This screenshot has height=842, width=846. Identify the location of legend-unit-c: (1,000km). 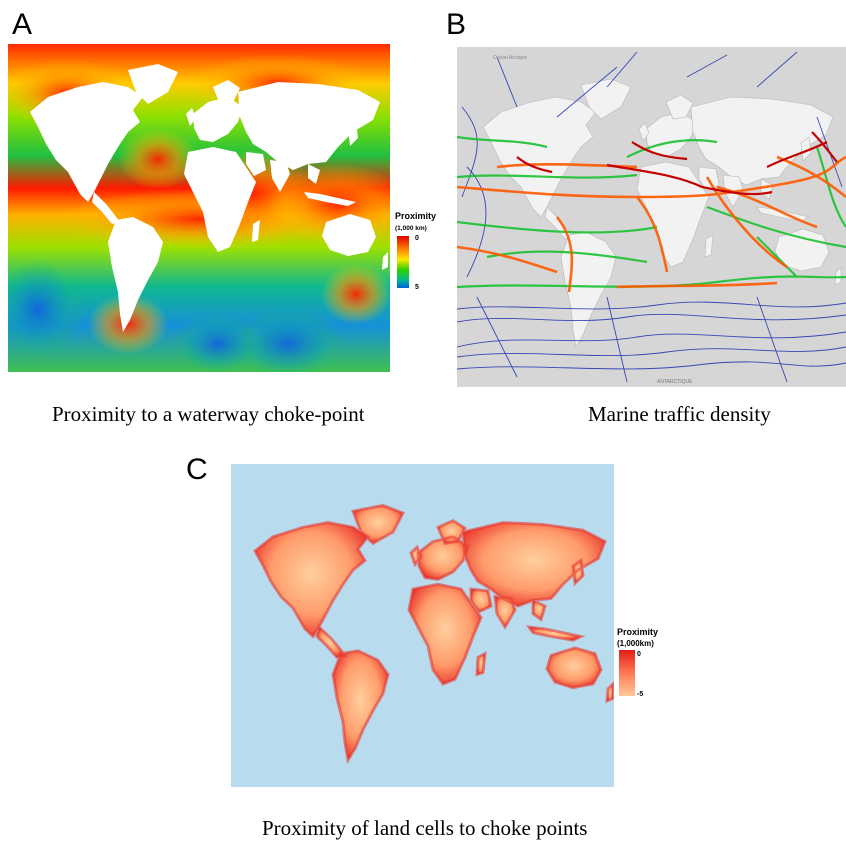
(635, 643).